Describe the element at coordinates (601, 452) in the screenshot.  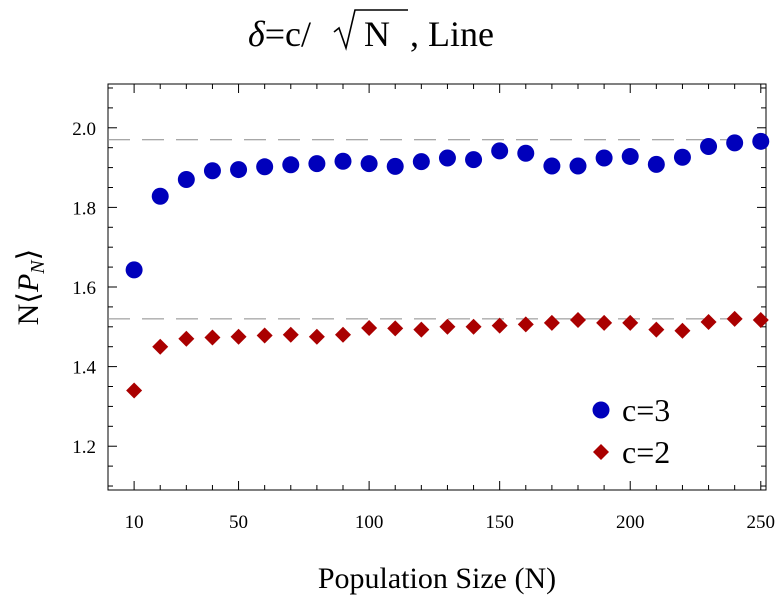
I see `legend-marker-c2` at that location.